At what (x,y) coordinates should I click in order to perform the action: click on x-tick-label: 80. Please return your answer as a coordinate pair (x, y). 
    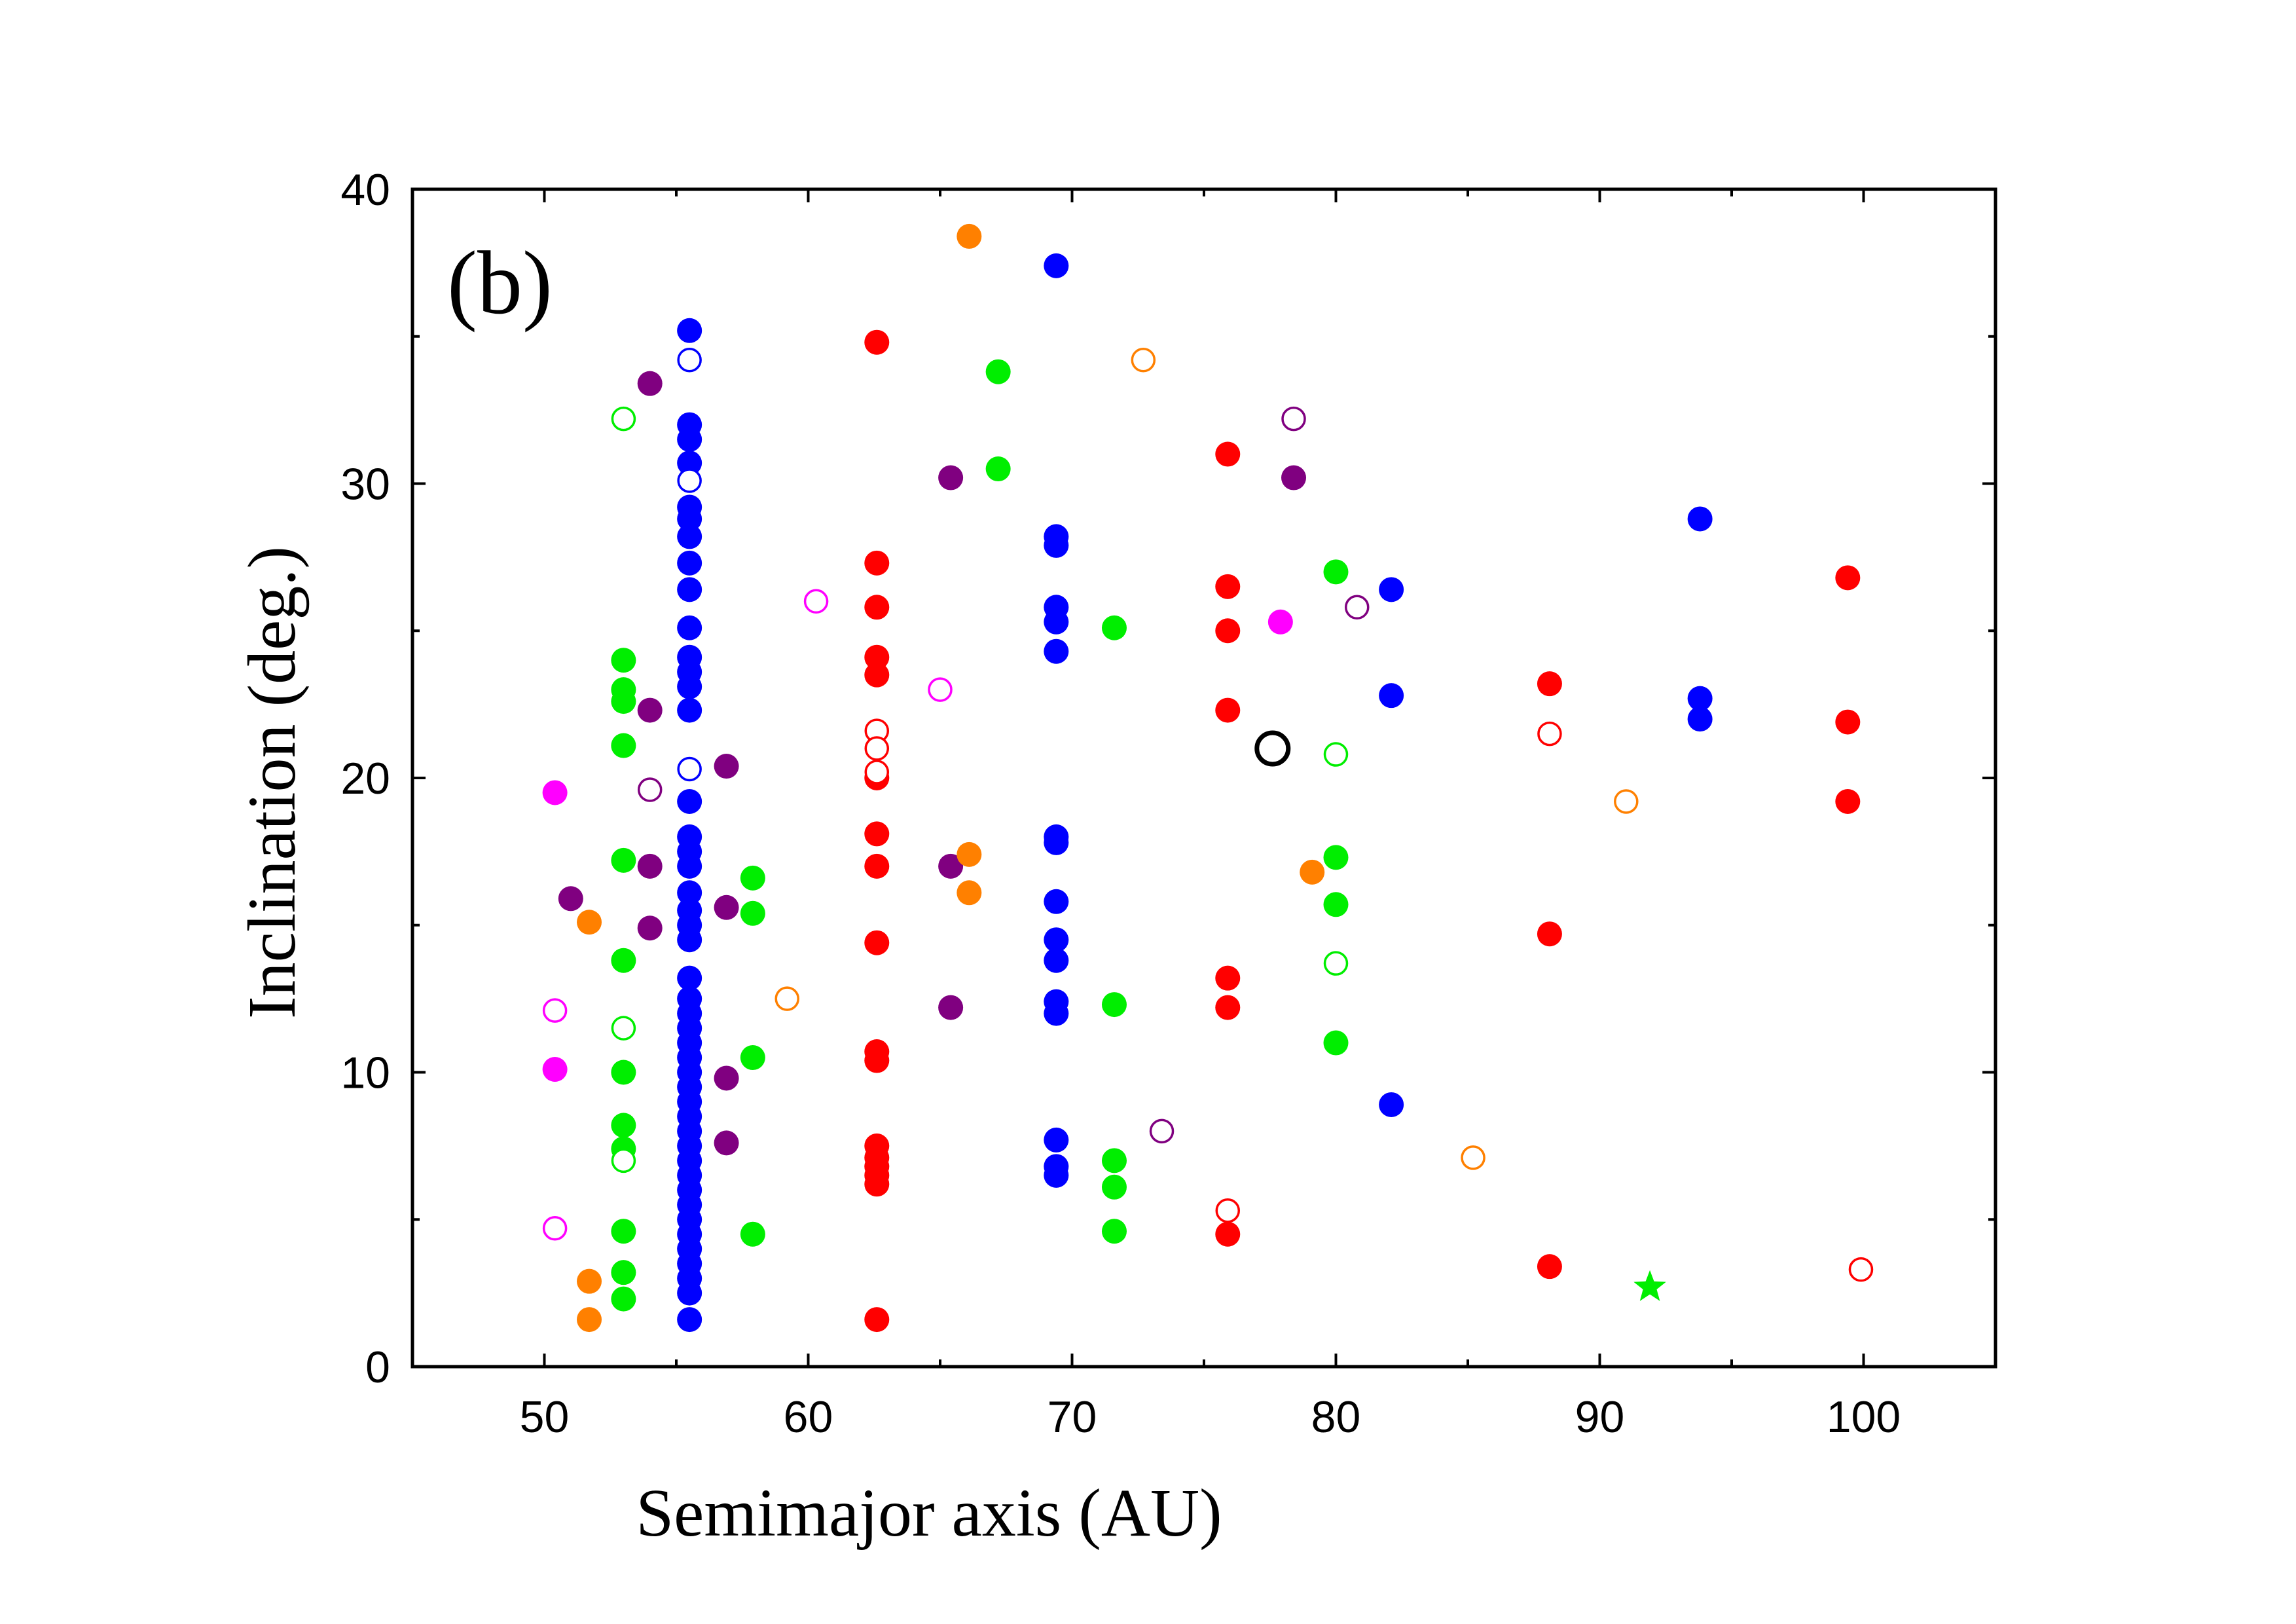
    Looking at the image, I should click on (1336, 1417).